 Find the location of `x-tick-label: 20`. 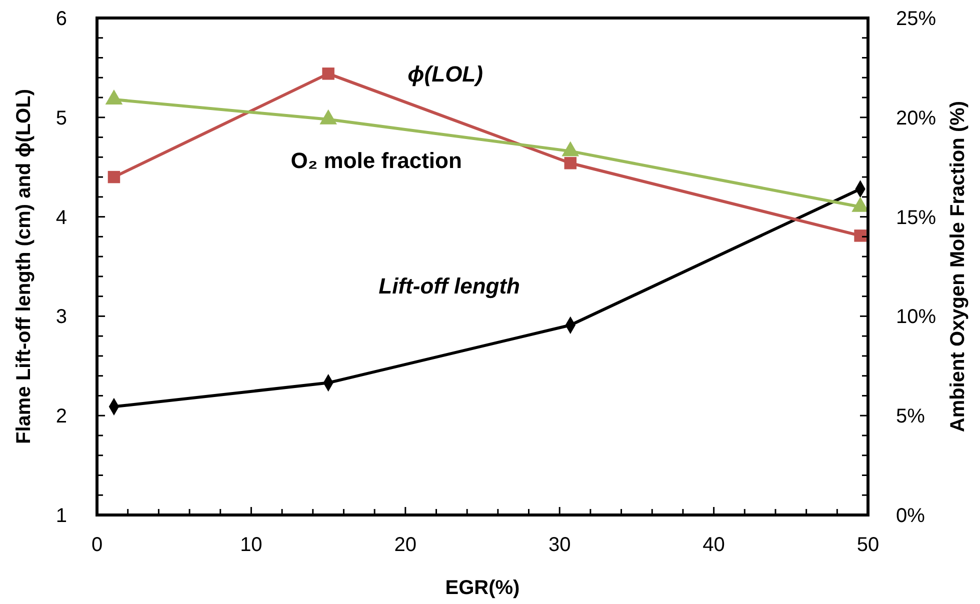

x-tick-label: 20 is located at coordinates (405, 545).